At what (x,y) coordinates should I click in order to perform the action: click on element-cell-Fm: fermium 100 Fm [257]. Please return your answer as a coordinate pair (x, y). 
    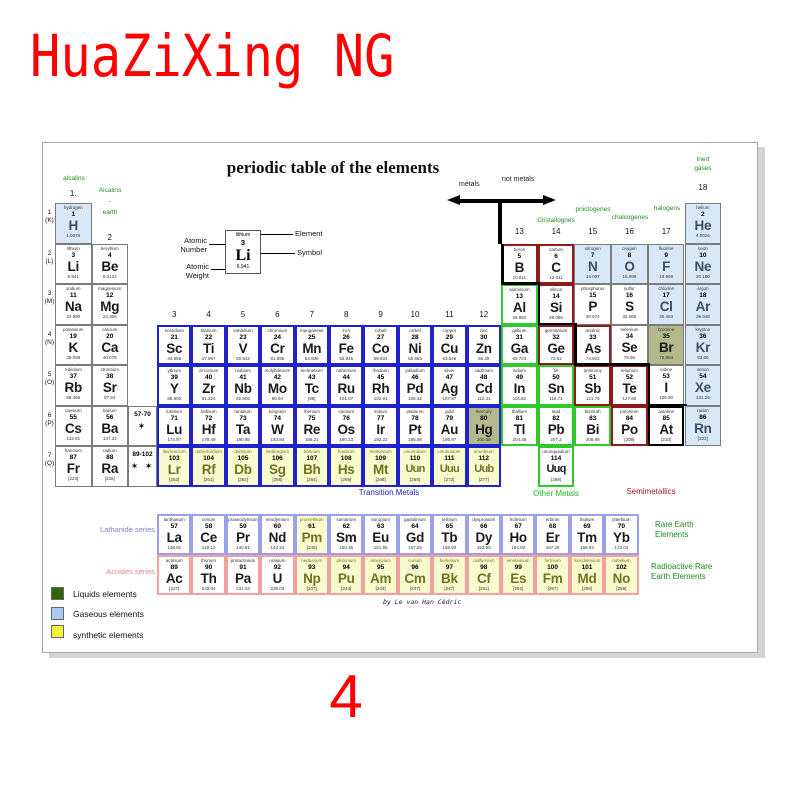
    Looking at the image, I should click on (552, 574).